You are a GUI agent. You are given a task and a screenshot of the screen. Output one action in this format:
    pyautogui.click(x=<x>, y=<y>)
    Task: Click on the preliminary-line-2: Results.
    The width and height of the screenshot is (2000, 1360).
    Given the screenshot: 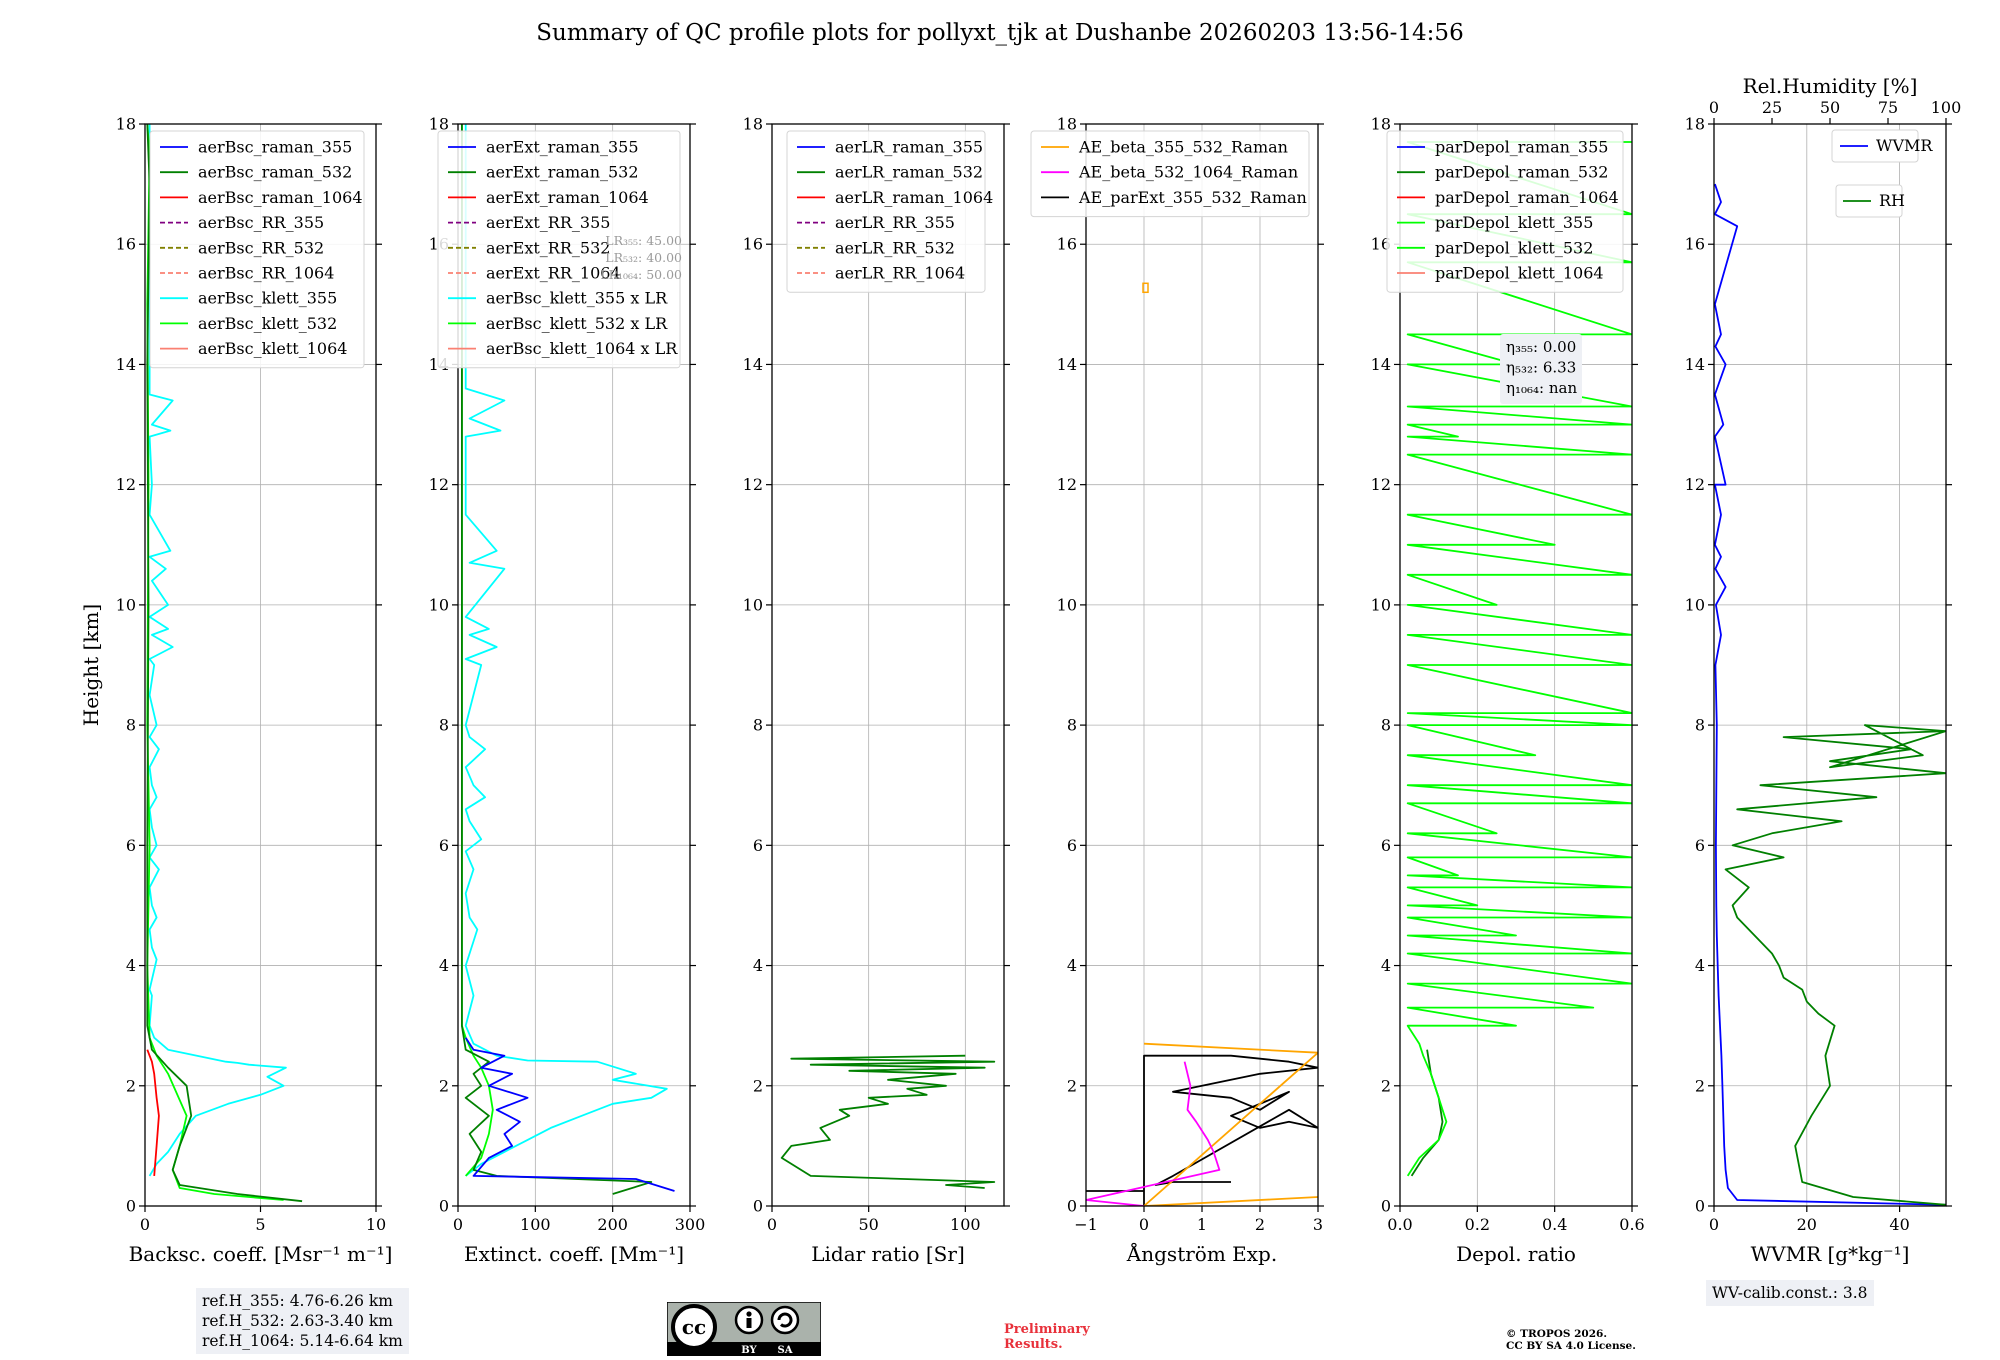 What is the action you would take?
    pyautogui.click(x=1033, y=1344)
    